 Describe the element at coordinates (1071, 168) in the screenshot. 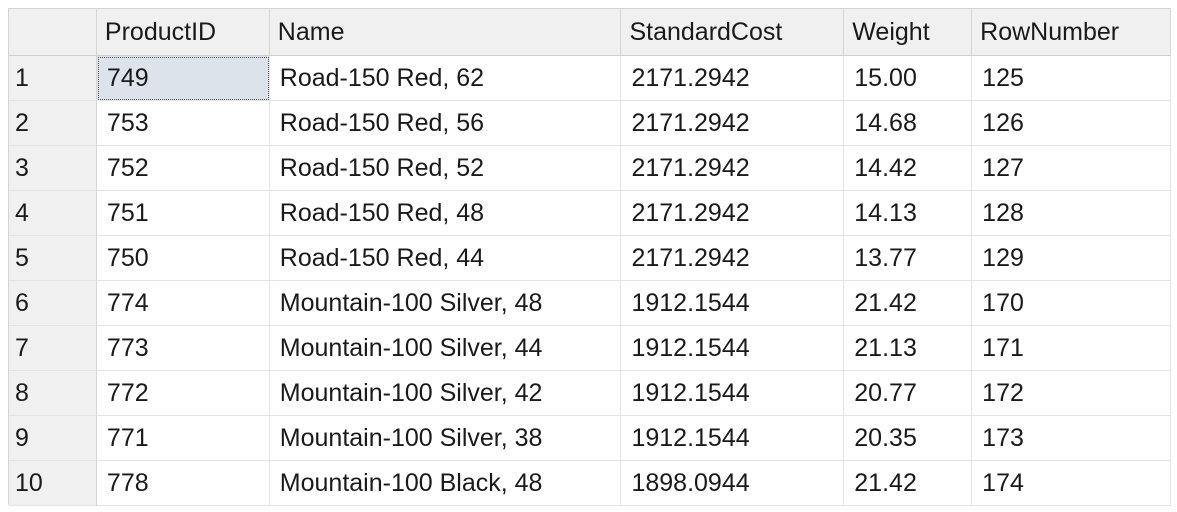

I see `rownumber-cell: 127` at that location.